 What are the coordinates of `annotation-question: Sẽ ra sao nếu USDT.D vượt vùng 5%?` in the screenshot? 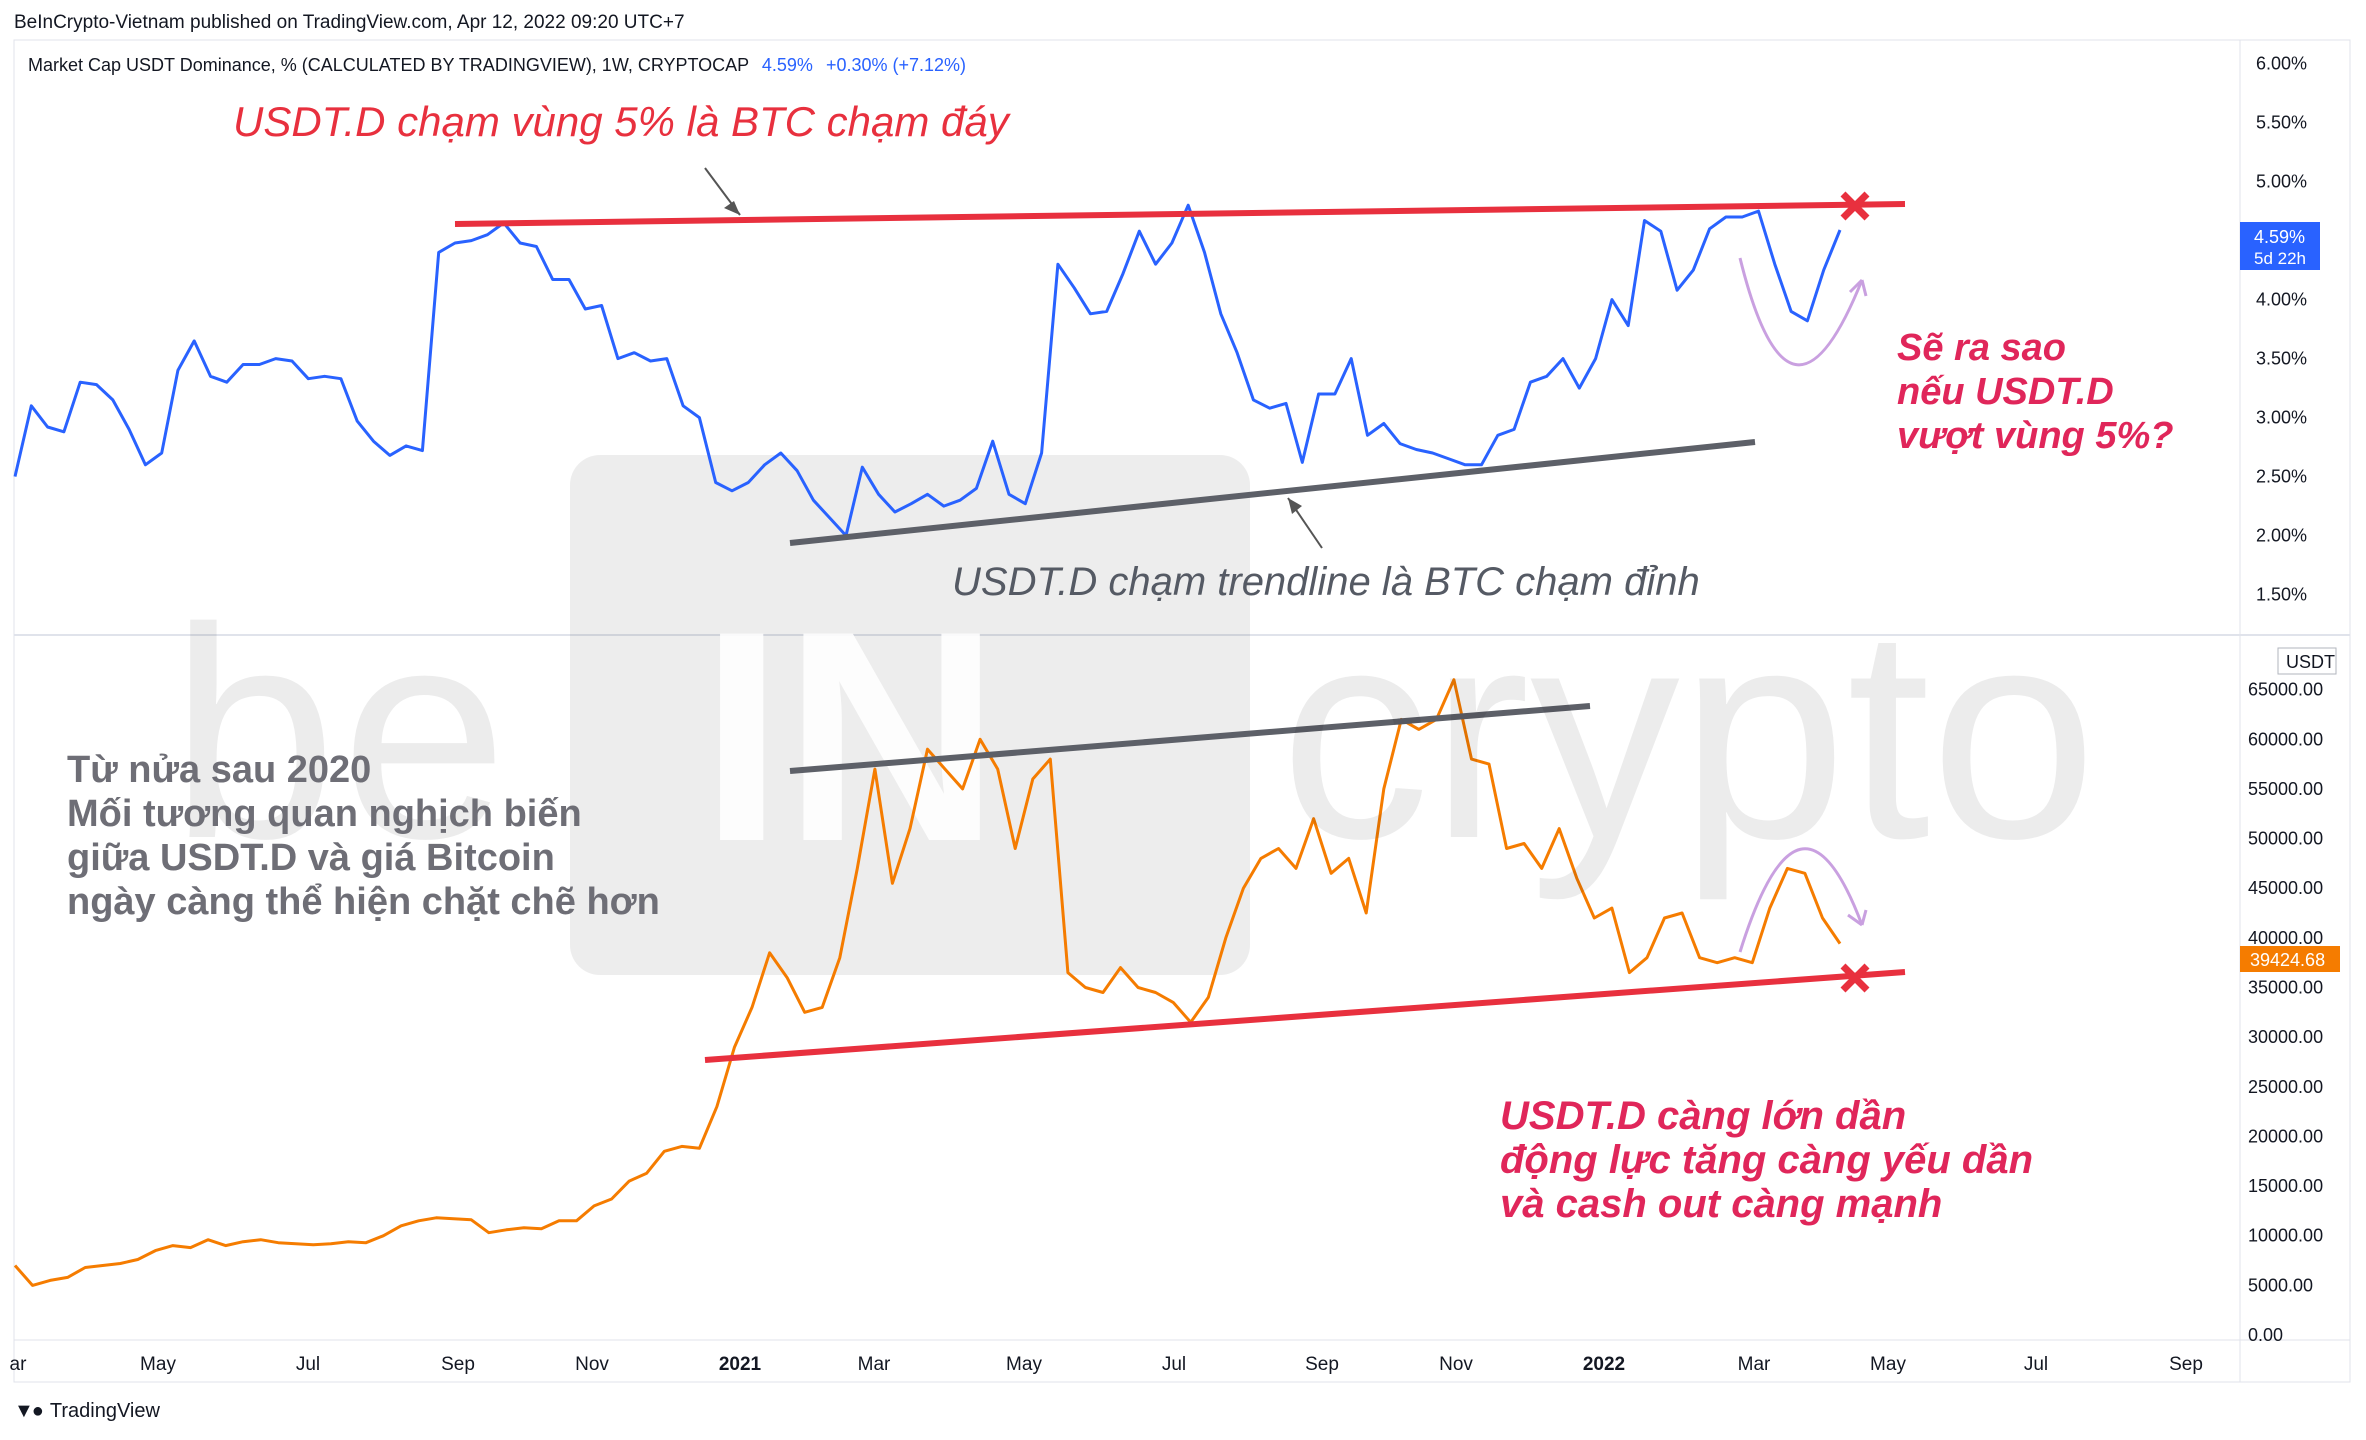 It's located at (2035, 392).